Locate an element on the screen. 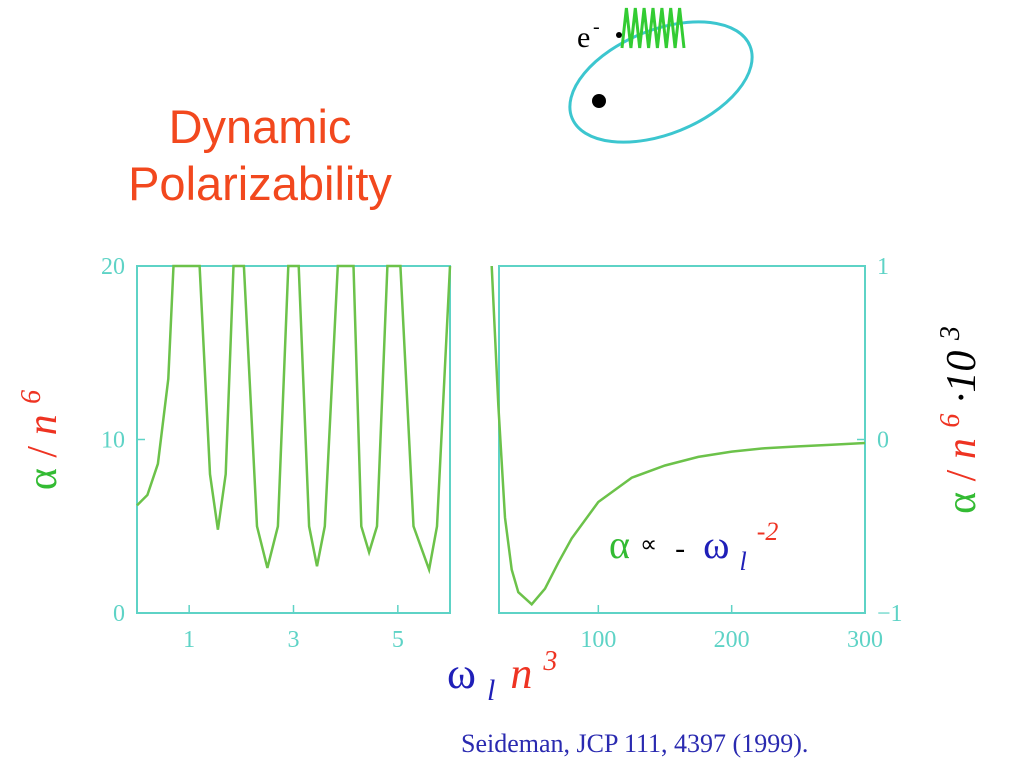 The width and height of the screenshot is (1024, 768). xlabel-sub: l is located at coordinates (491, 690).